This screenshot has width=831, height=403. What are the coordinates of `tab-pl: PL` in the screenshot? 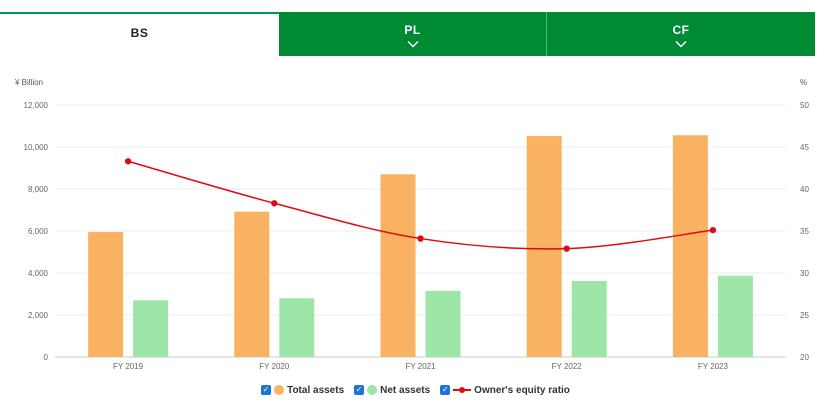 It's located at (413, 34).